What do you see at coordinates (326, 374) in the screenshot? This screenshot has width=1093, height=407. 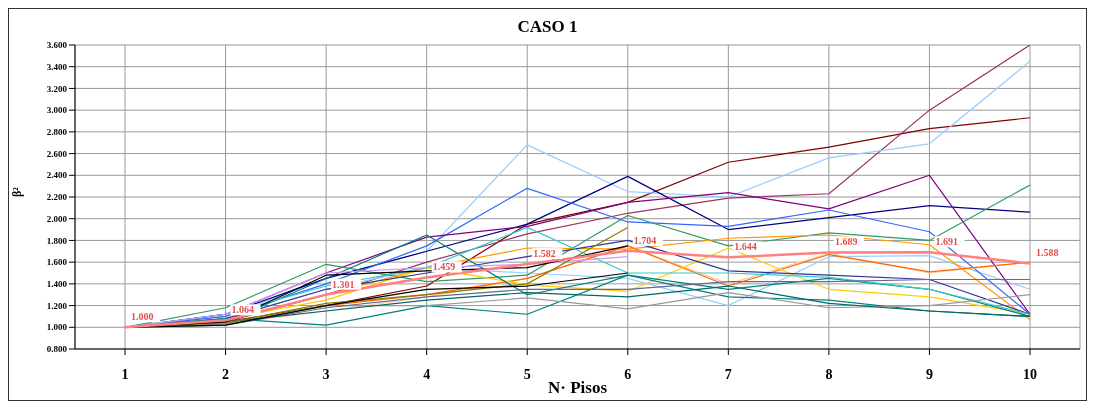 I see `x-tick-label: 3` at bounding box center [326, 374].